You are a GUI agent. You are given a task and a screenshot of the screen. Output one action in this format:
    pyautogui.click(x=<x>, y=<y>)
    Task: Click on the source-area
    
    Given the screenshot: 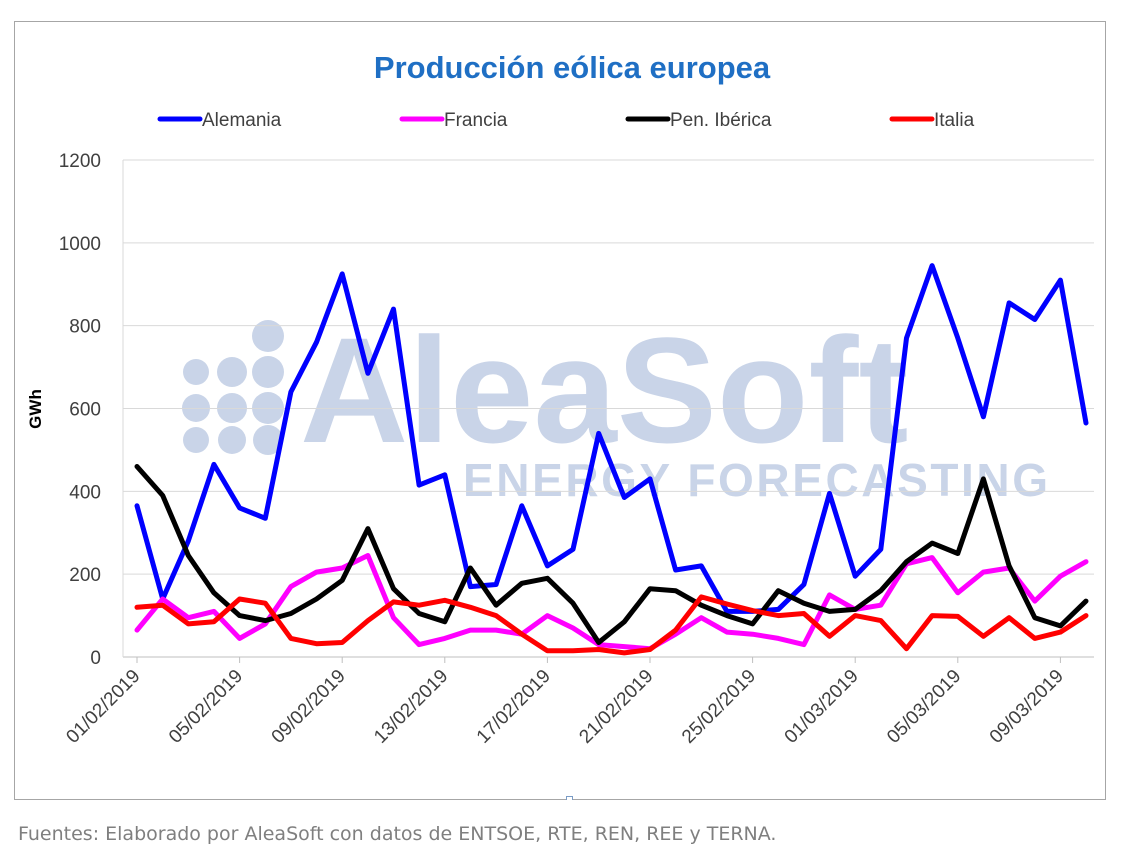 What is the action you would take?
    pyautogui.click(x=561, y=825)
    